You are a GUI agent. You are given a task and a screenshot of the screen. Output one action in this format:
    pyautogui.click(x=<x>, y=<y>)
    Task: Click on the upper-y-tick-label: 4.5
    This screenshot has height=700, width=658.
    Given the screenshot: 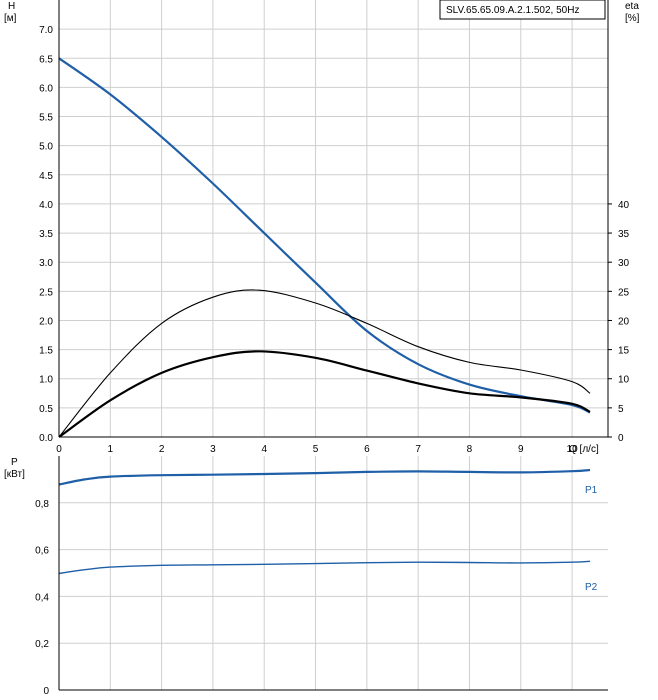 What is the action you would take?
    pyautogui.click(x=46, y=176)
    